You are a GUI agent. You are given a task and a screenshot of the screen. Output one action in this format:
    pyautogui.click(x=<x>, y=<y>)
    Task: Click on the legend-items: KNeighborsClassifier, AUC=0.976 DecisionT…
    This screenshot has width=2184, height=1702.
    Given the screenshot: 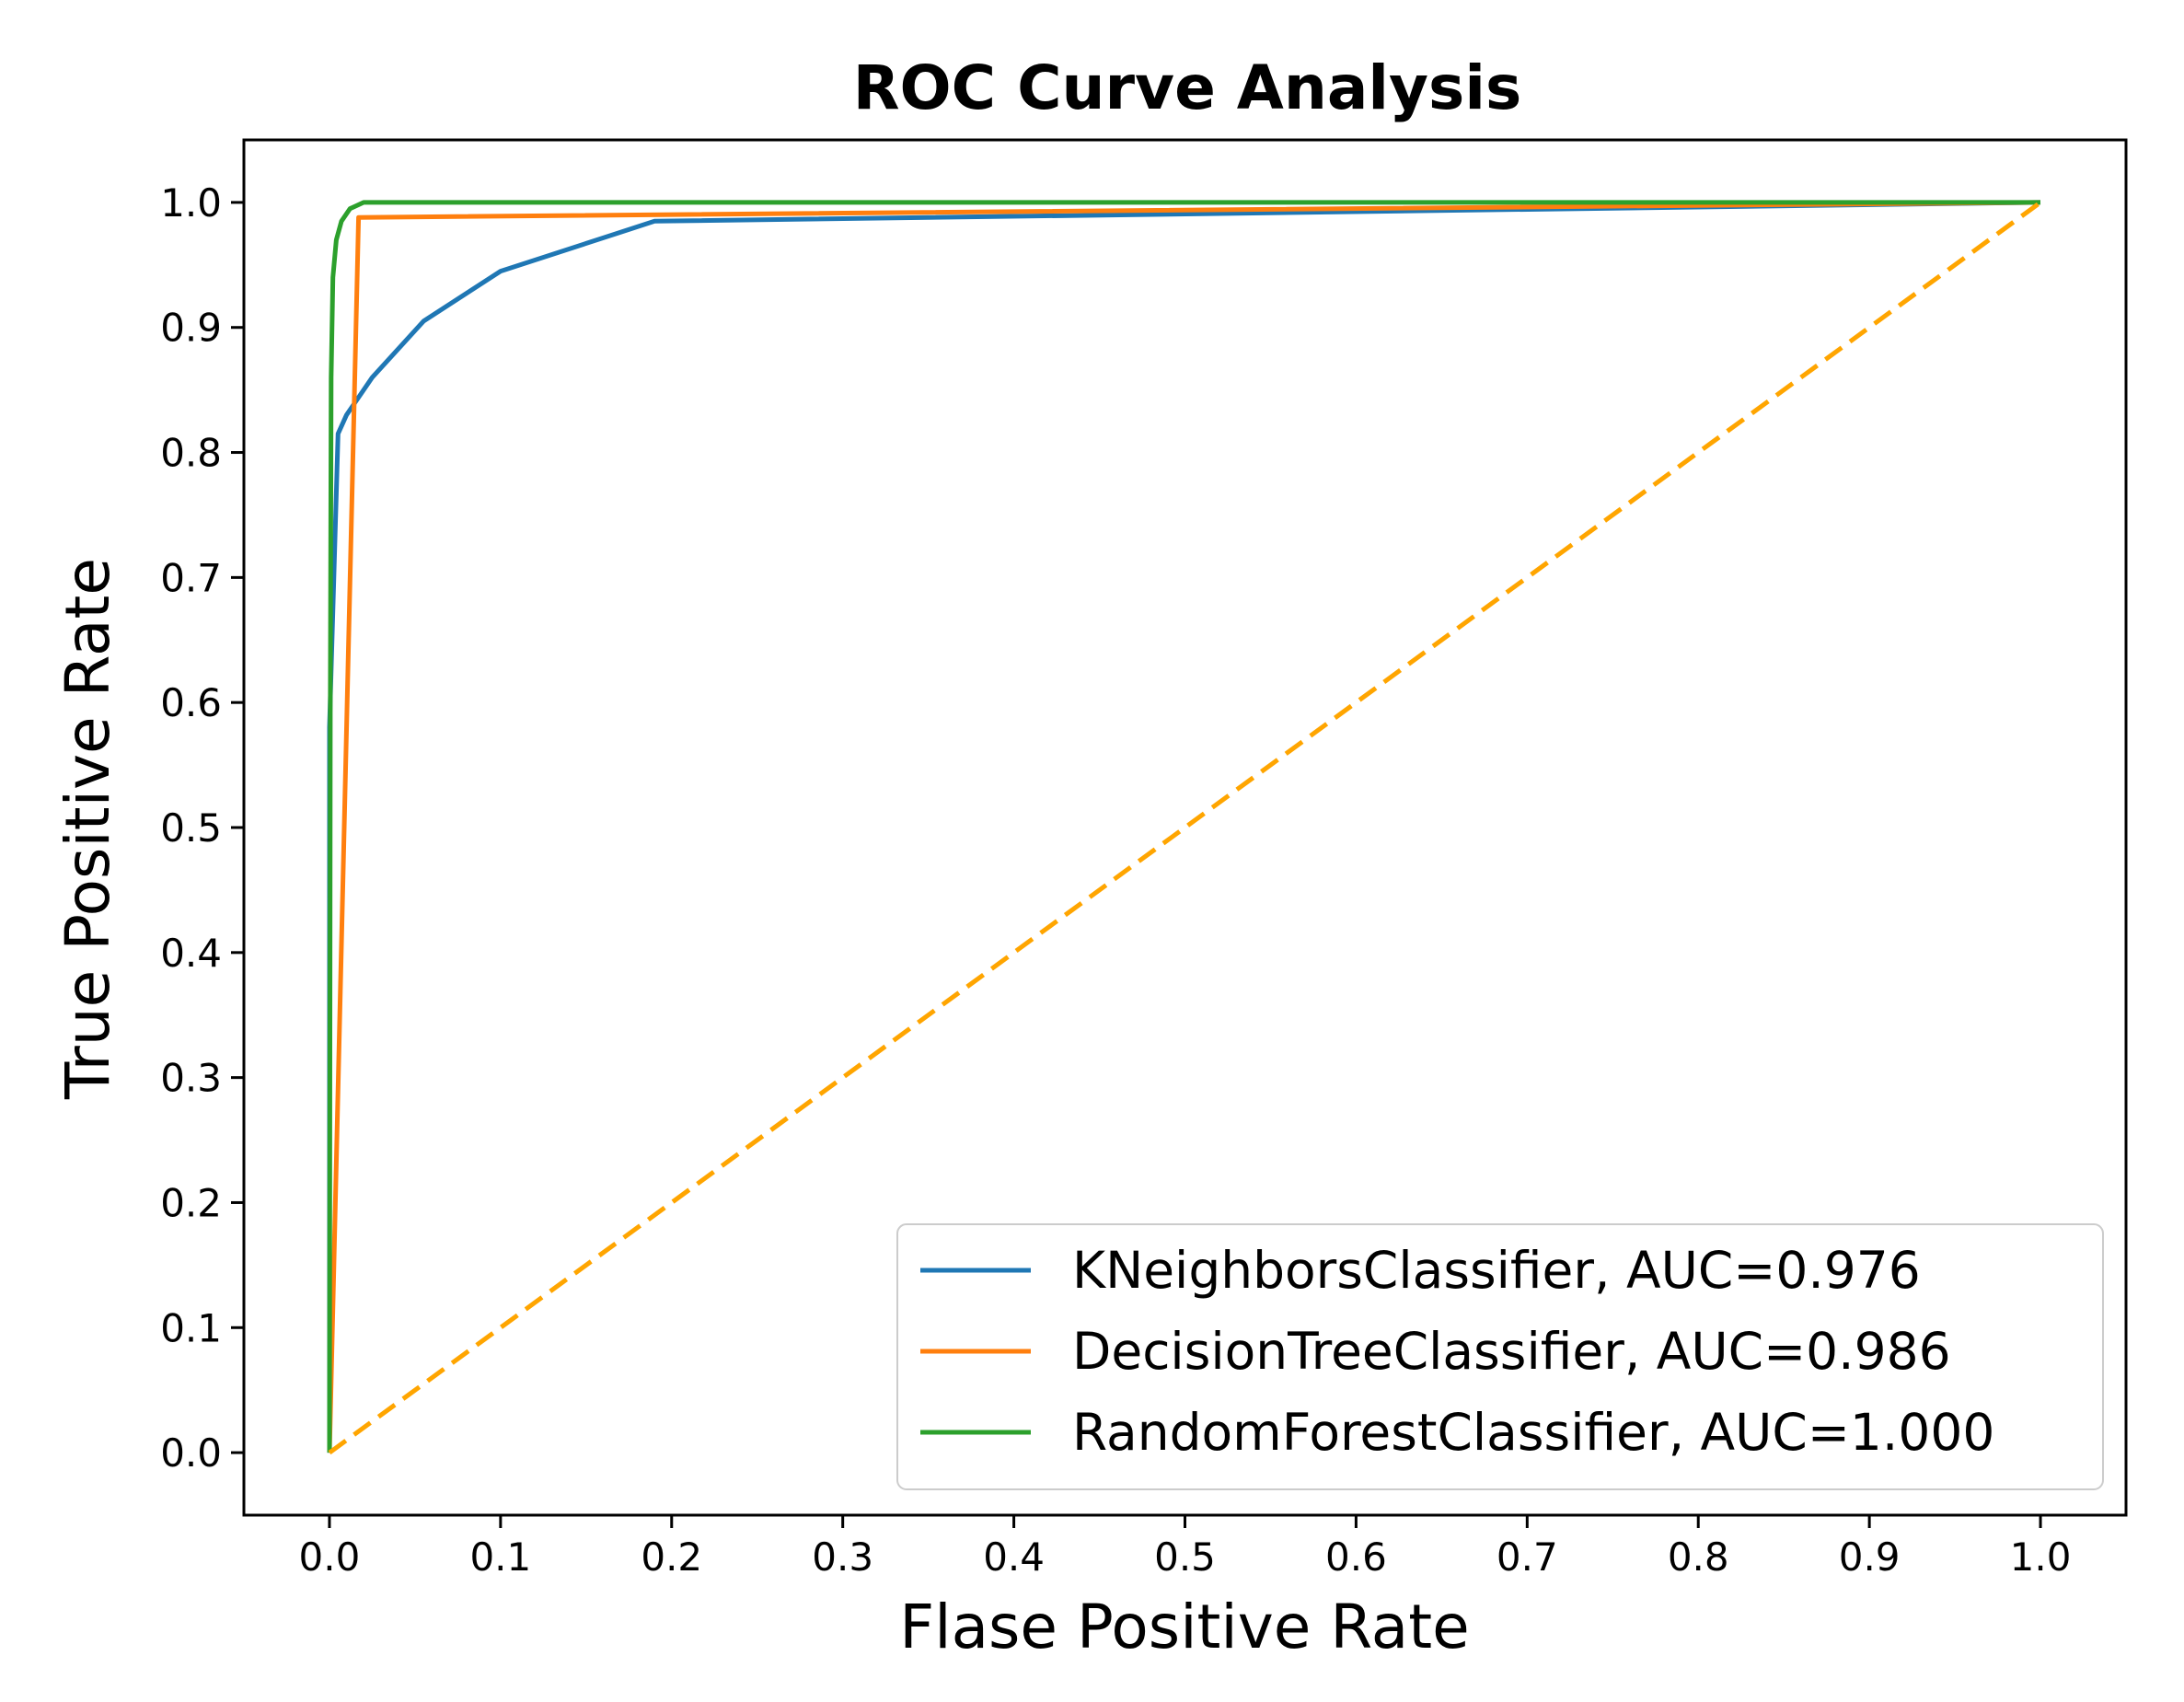 What is the action you would take?
    pyautogui.click(x=1457, y=1351)
    